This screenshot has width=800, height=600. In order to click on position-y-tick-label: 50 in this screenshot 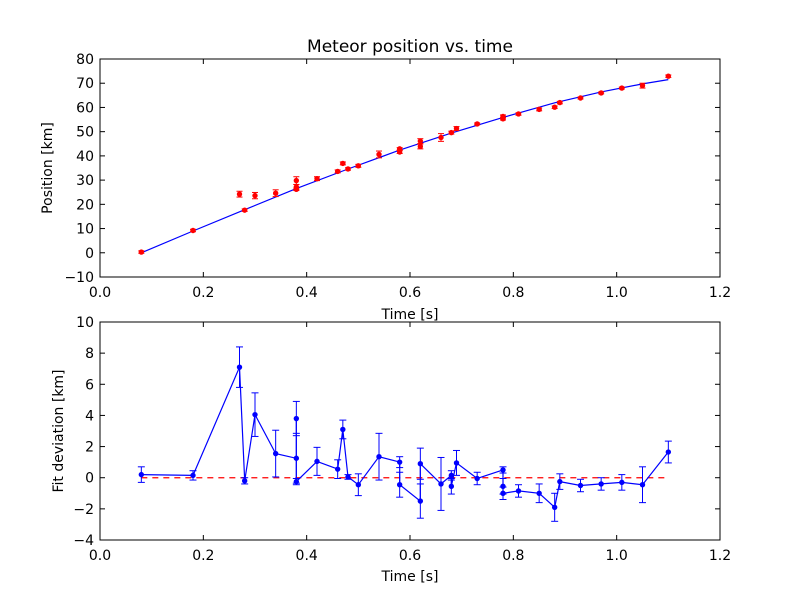, I will do `click(85, 133)`.